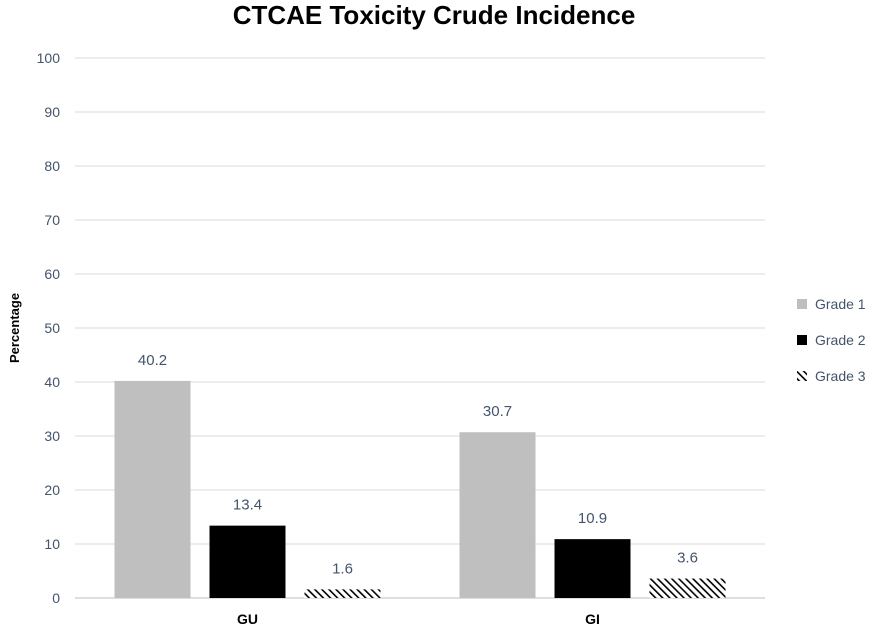 This screenshot has height=634, width=886. Describe the element at coordinates (14, 328) in the screenshot. I see `y-axis-label: Percentage` at that location.